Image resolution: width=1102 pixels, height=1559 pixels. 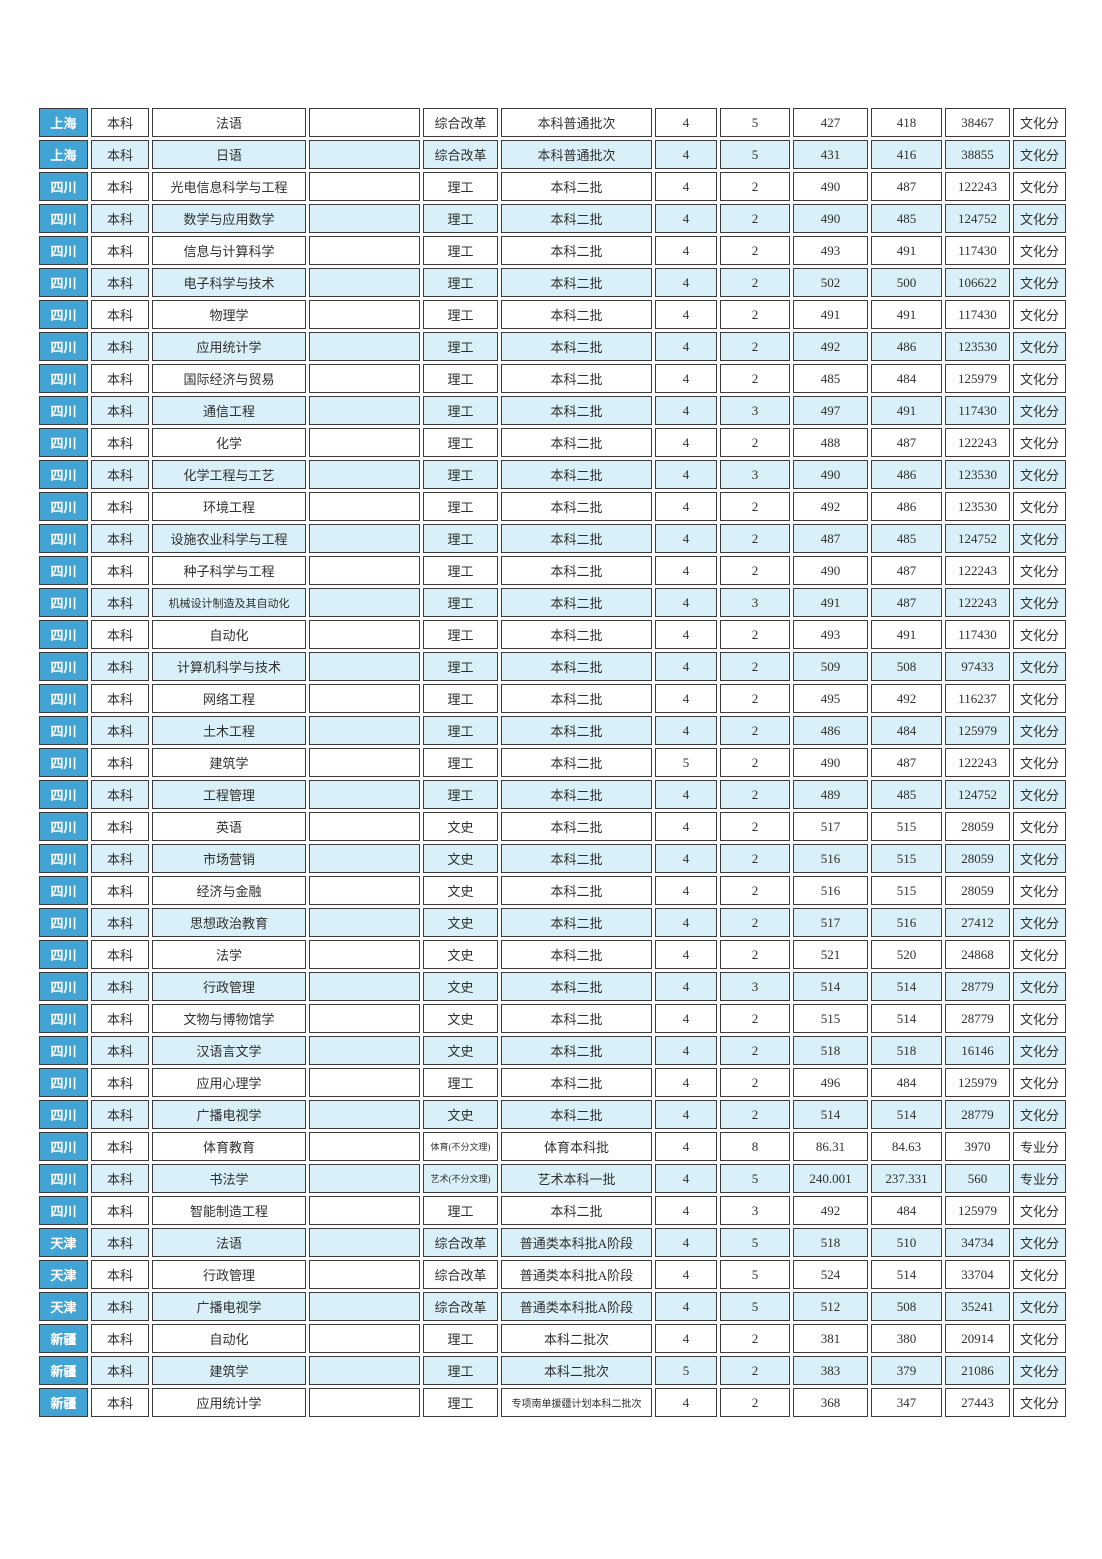 I want to click on table-row: 四川 本科 机械设计制造及其自动化 理工 本科二批 4 3 491 487 122243 文化分, so click(x=552, y=602).